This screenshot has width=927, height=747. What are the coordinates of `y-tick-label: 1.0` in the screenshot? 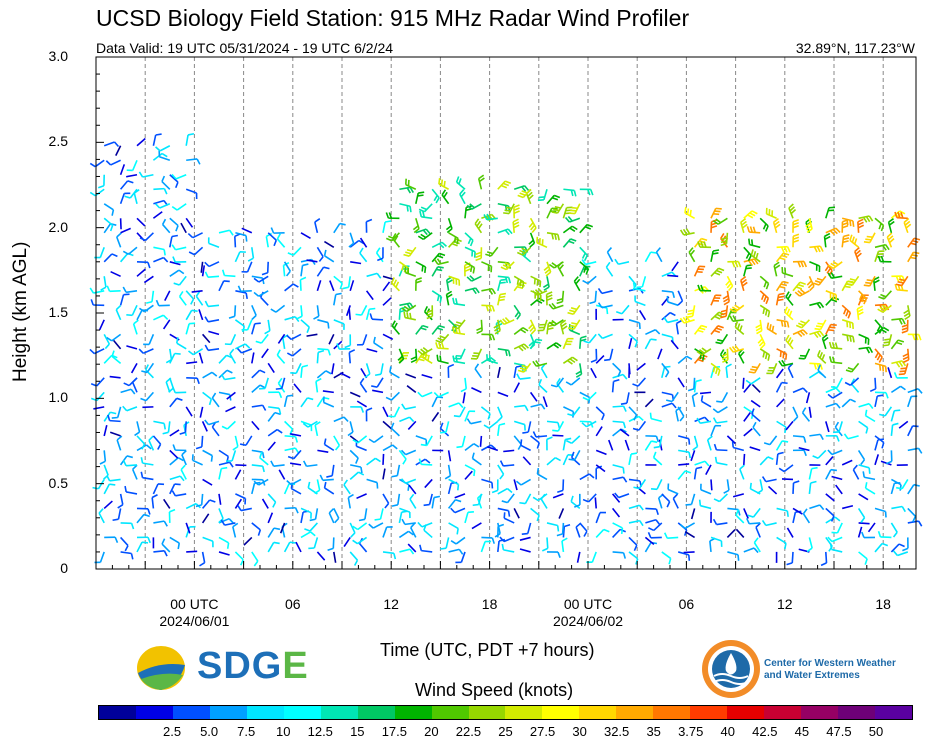 It's located at (58, 397).